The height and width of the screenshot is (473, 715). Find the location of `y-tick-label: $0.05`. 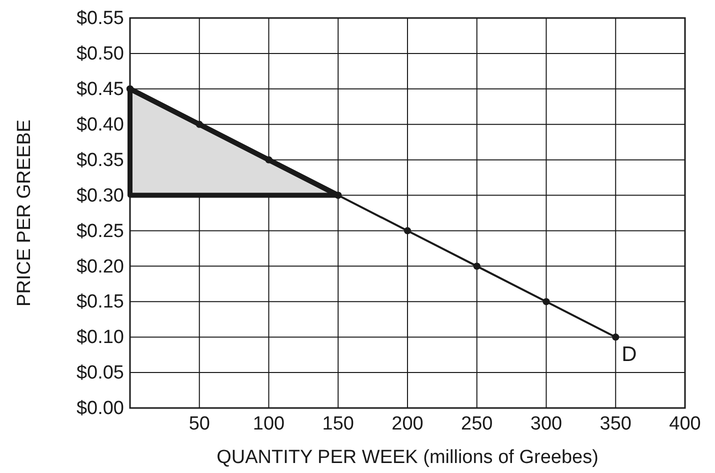

y-tick-label: $0.05 is located at coordinates (100, 373).